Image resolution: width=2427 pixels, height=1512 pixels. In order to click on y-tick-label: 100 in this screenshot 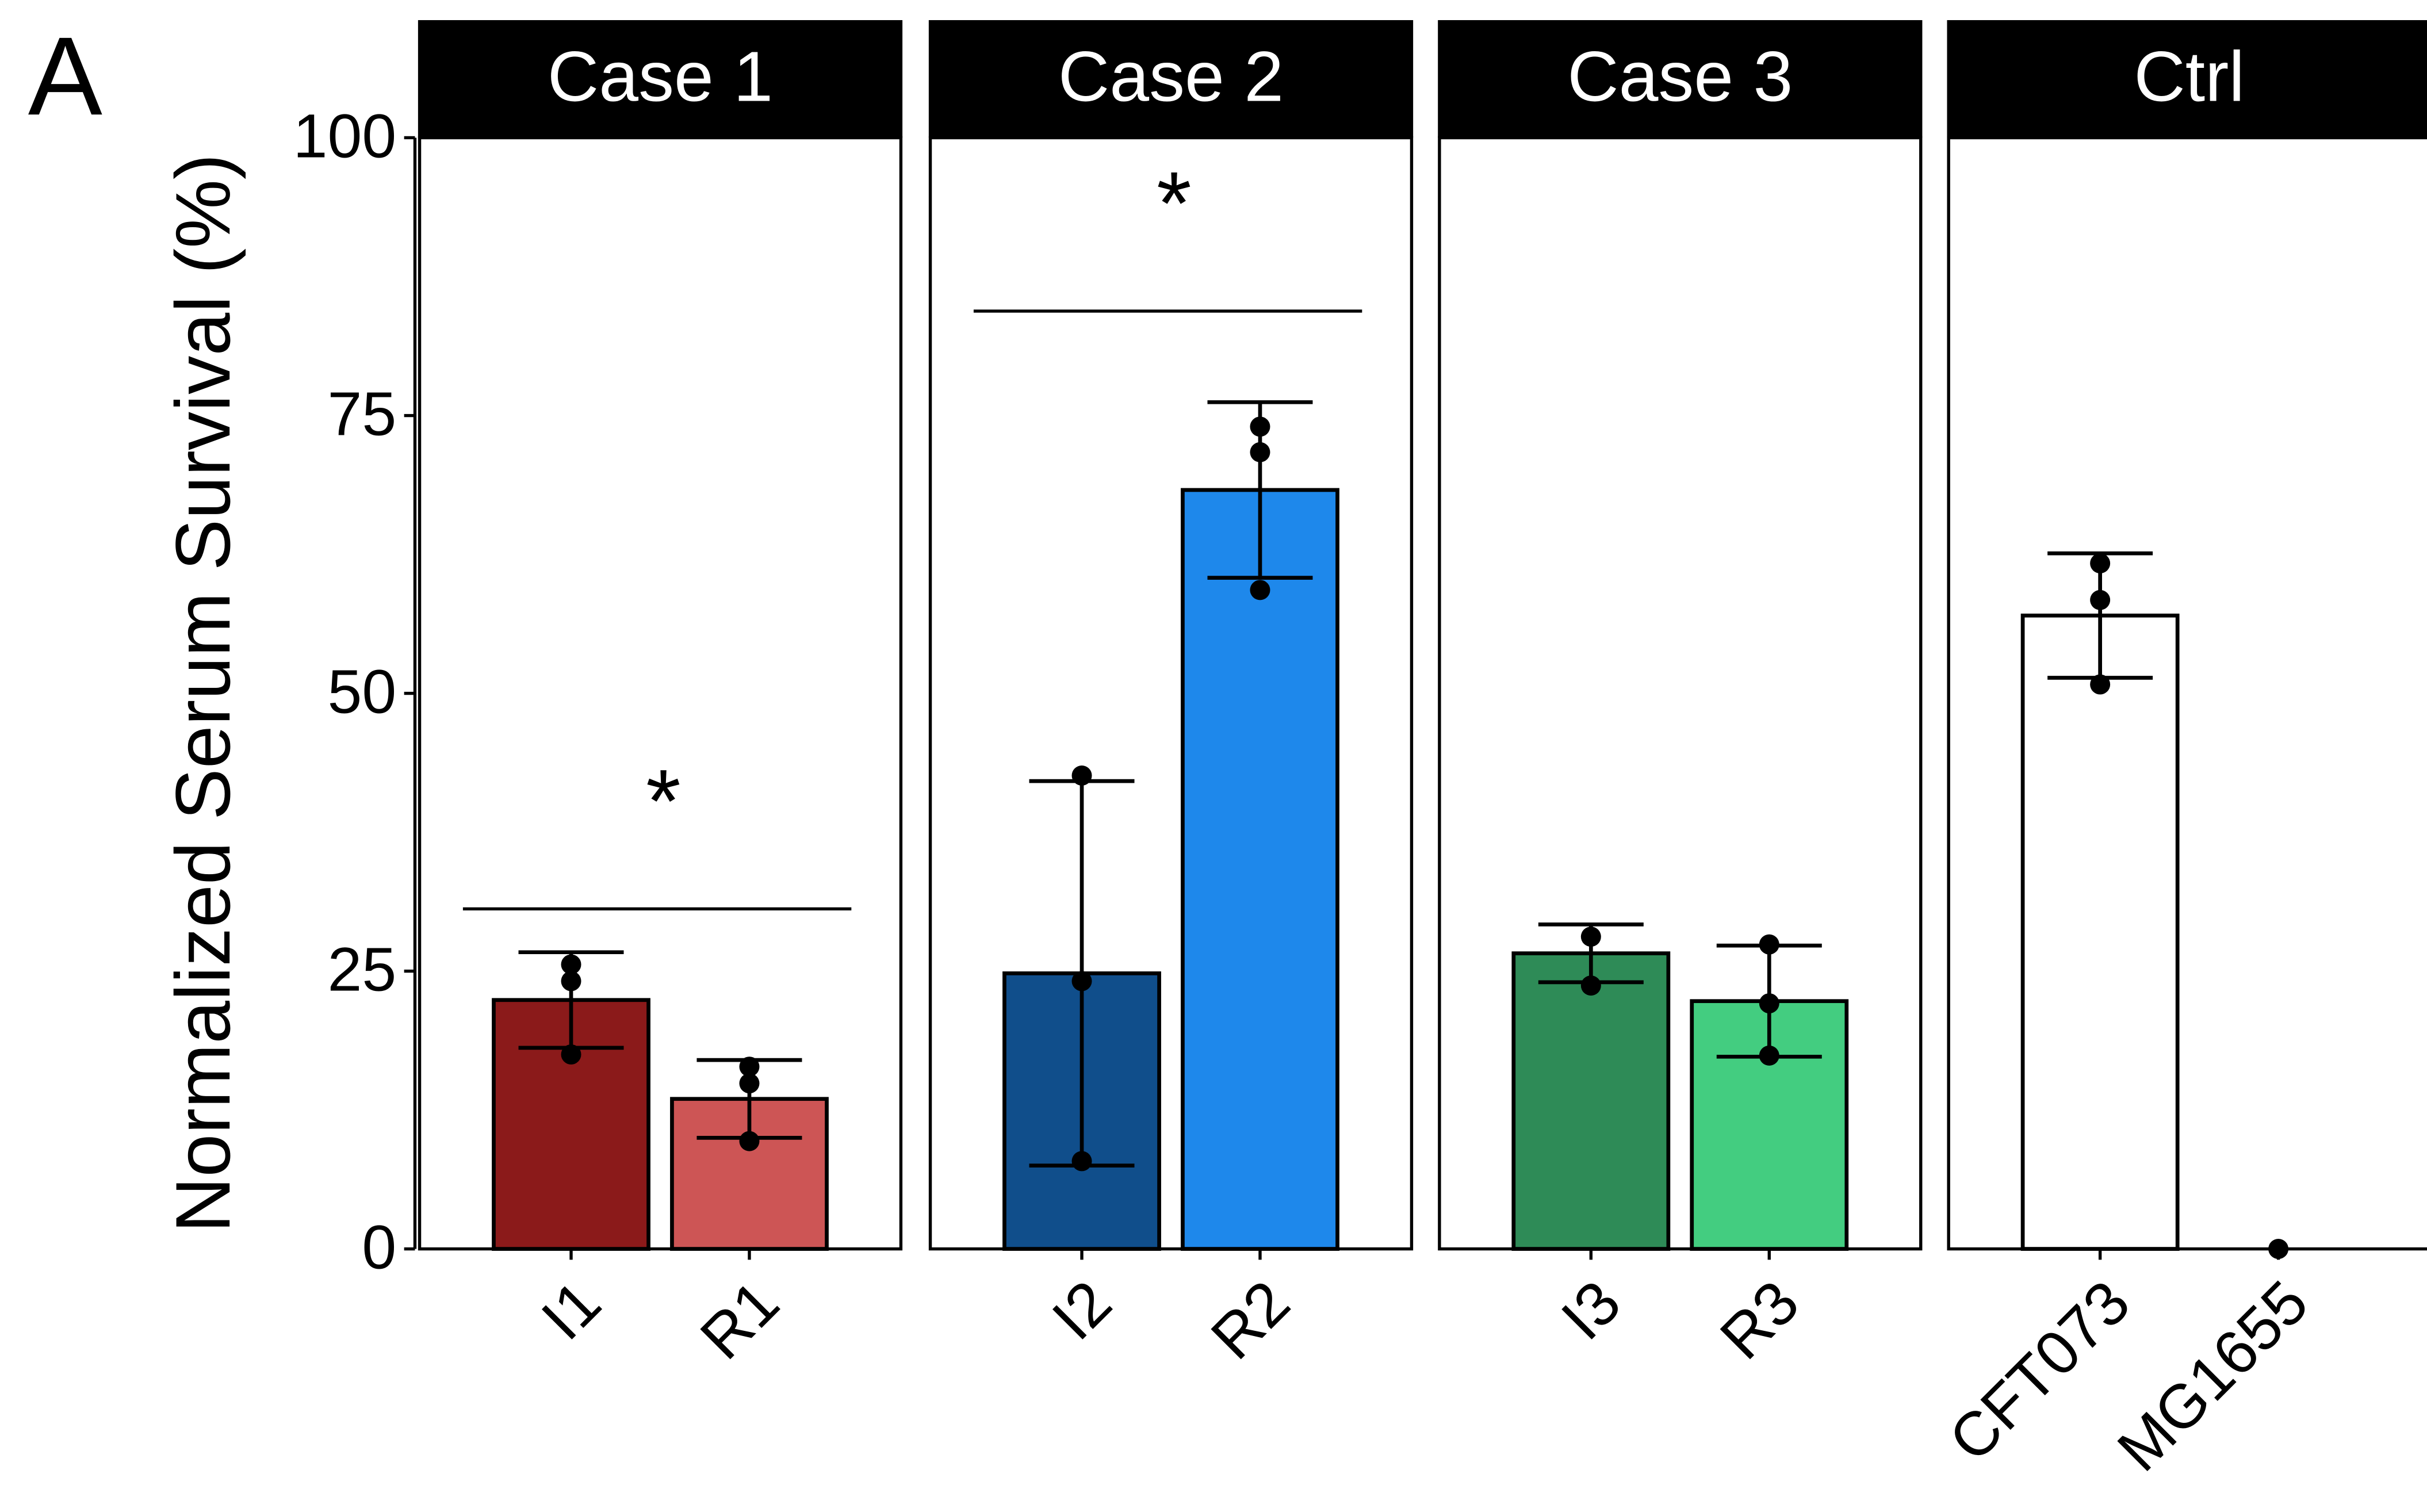, I will do `click(345, 135)`.